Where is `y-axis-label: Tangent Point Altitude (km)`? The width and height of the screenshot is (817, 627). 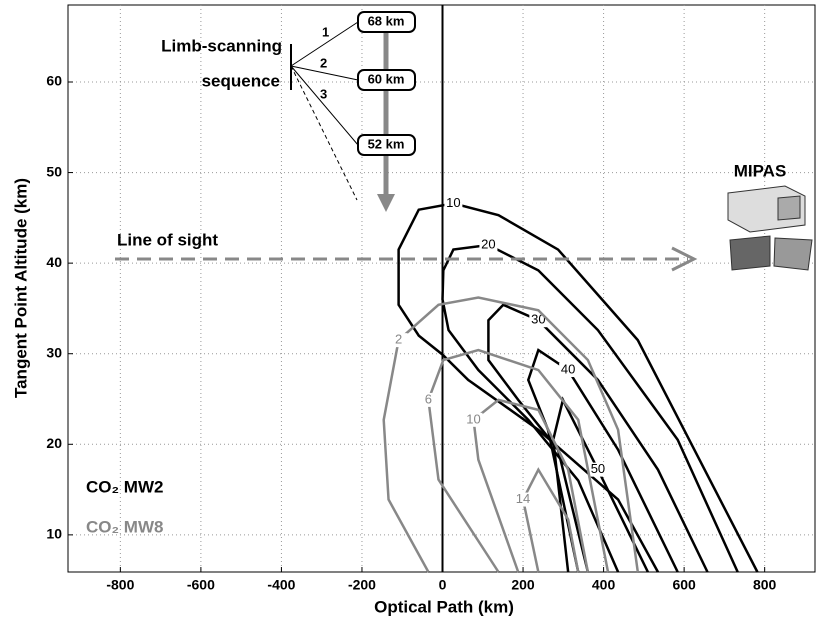 y-axis-label: Tangent Point Altitude (km) is located at coordinates (20, 288).